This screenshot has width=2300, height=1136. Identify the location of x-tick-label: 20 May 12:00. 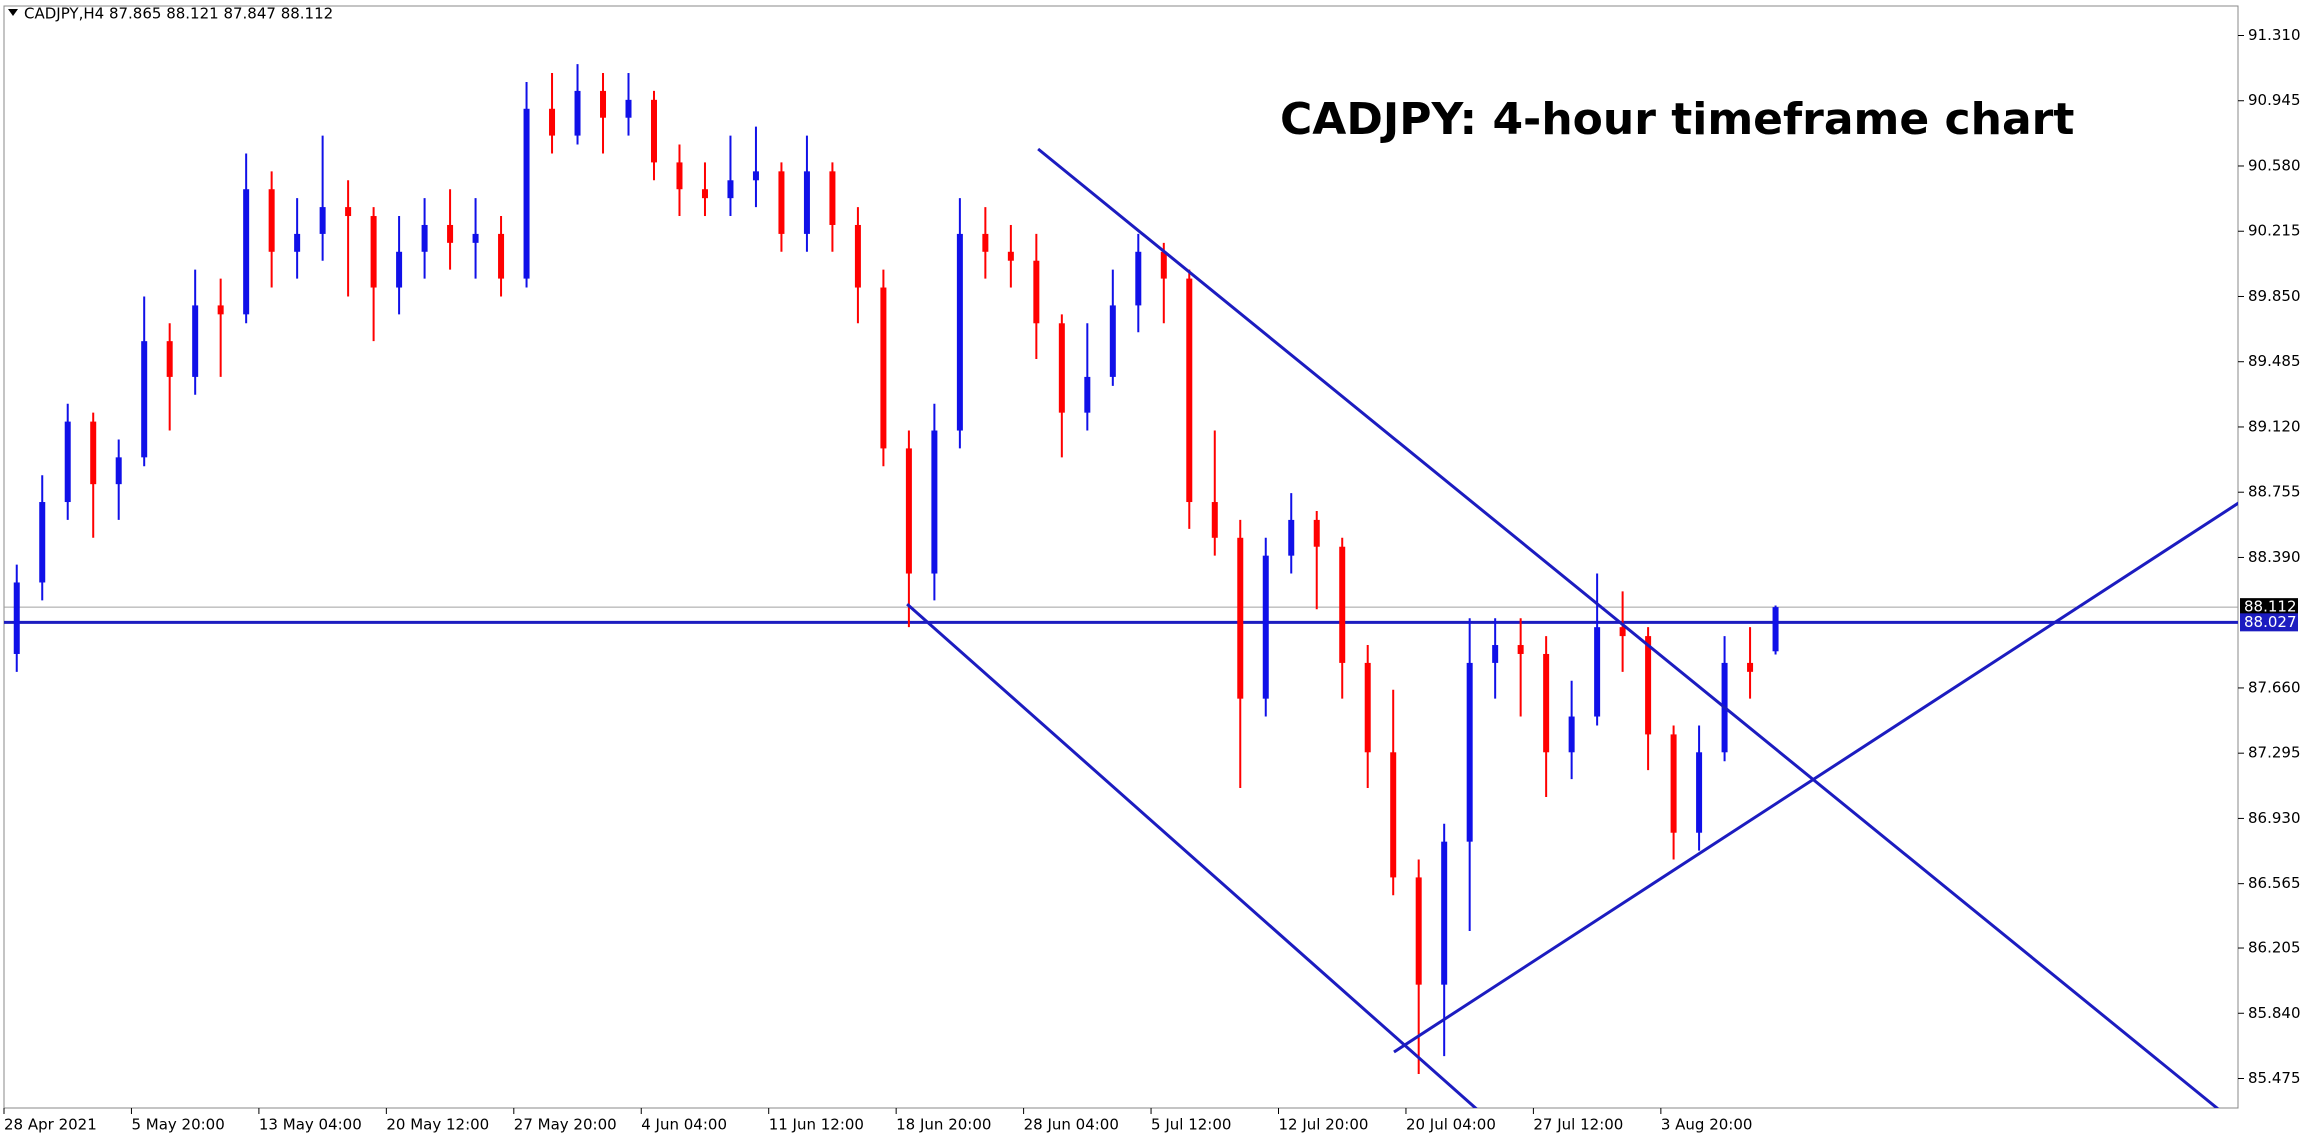
(437, 1125).